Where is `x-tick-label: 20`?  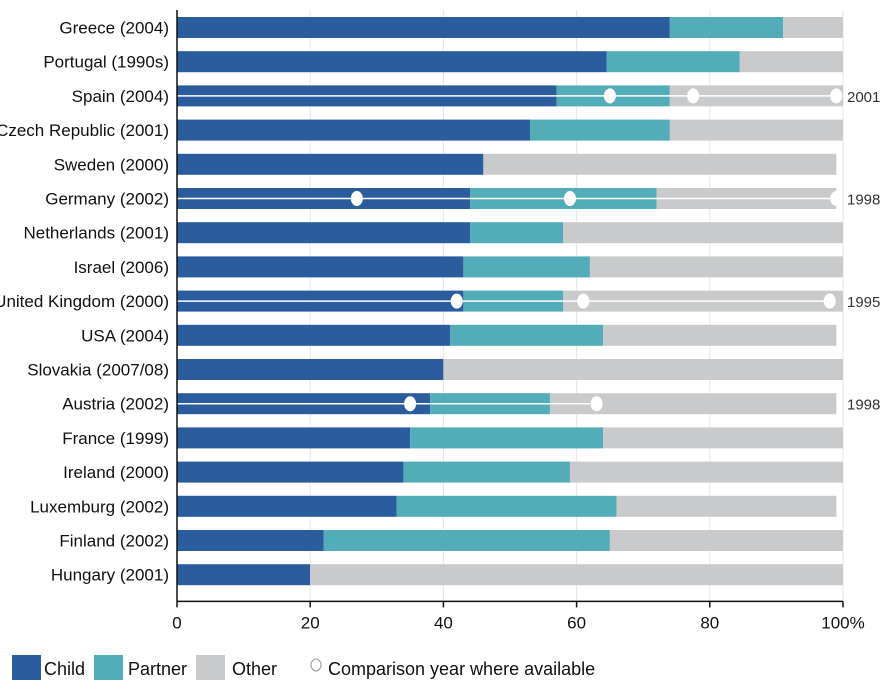
x-tick-label: 20 is located at coordinates (310, 622).